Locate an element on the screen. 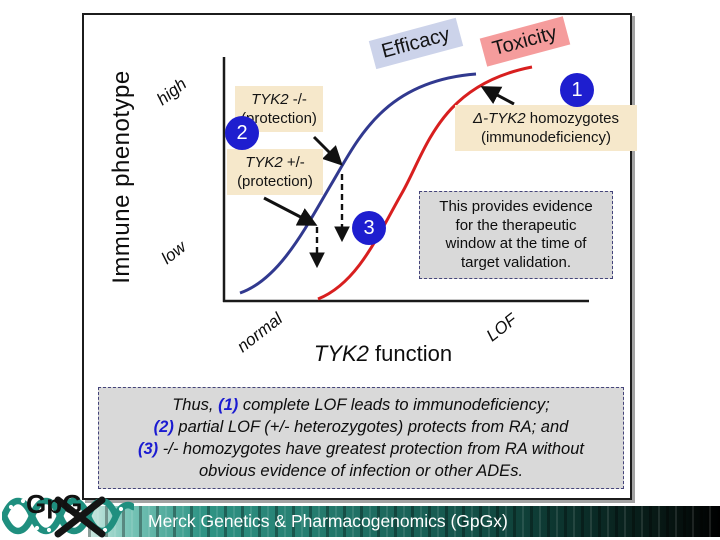 This screenshot has width=720, height=540. marker-circle-2: 2 is located at coordinates (242, 133).